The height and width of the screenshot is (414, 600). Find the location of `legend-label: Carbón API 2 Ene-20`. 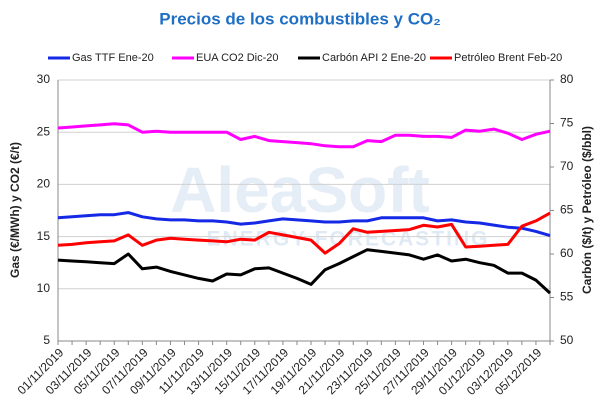

legend-label: Carbón API 2 Ene-20 is located at coordinates (374, 58).